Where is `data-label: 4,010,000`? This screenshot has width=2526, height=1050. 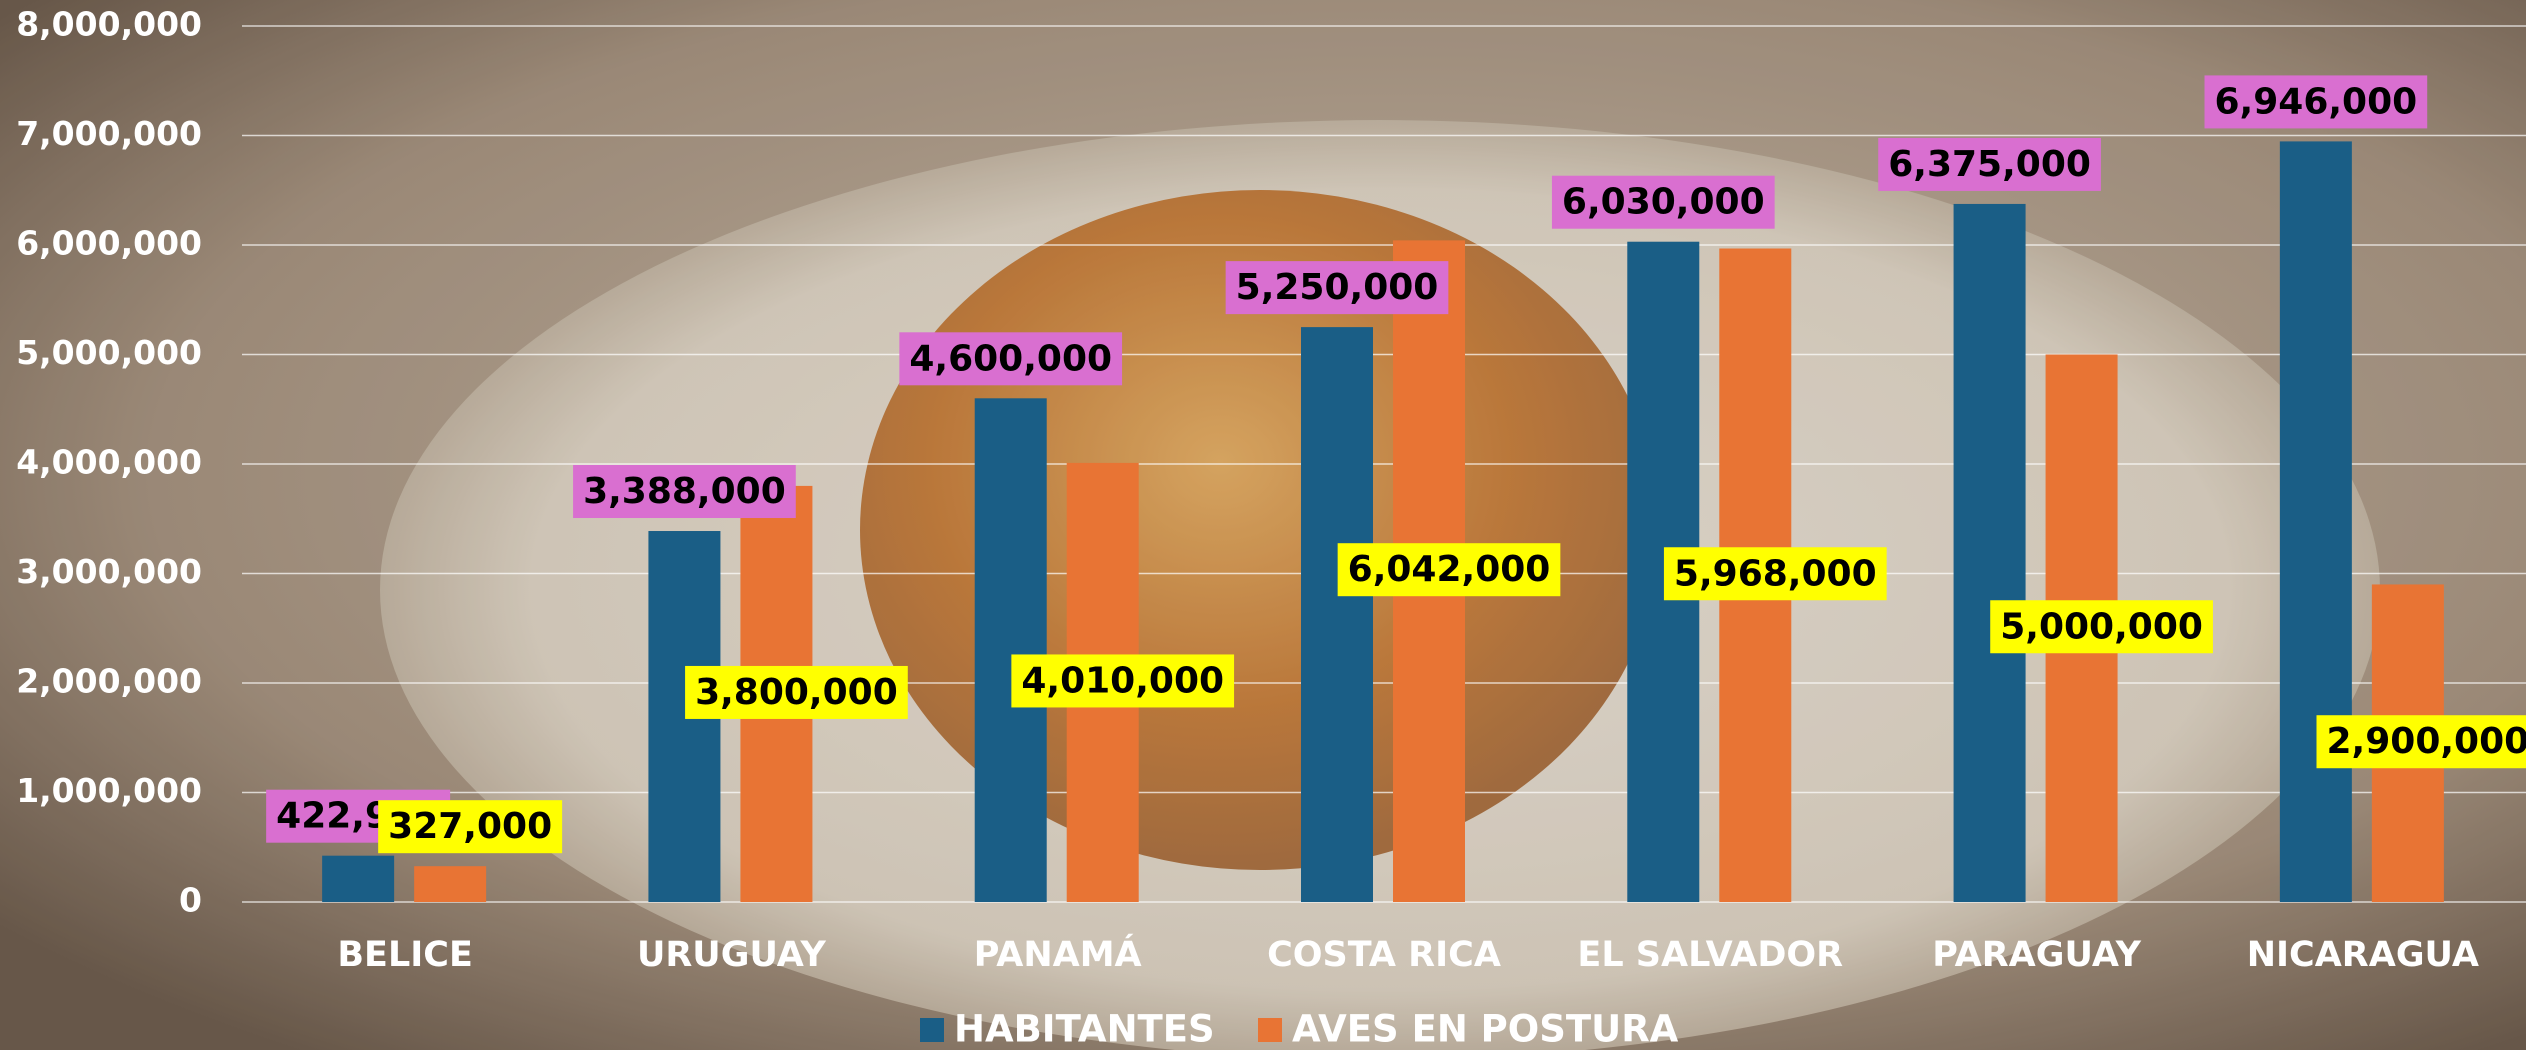
data-label: 4,010,000 is located at coordinates (1122, 680).